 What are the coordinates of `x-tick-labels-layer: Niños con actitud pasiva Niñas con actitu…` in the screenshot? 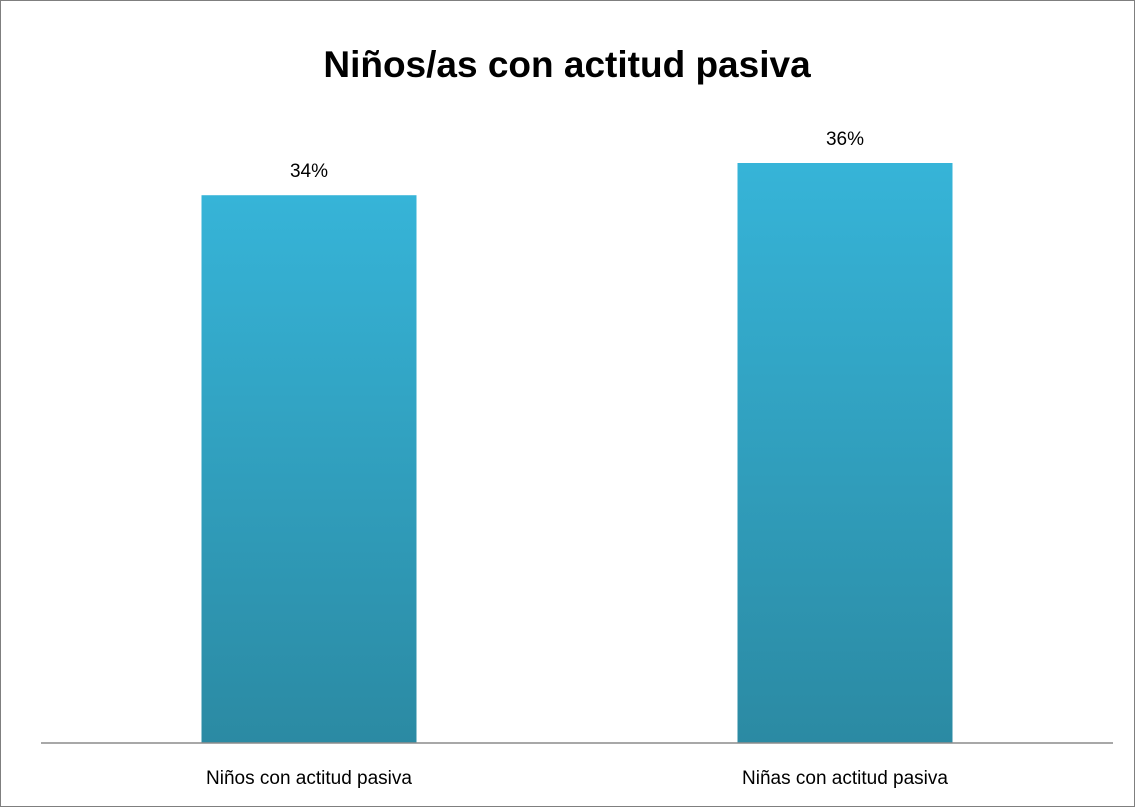 It's located at (577, 778).